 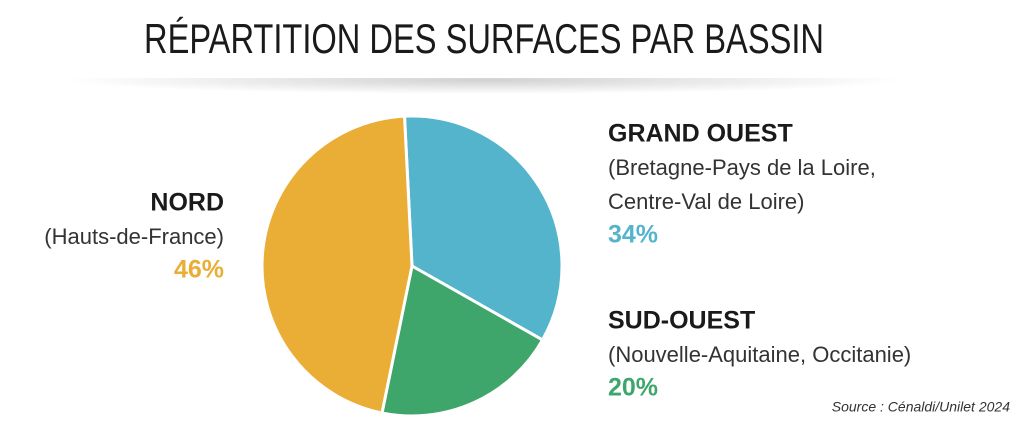 I want to click on value-label: 46%, so click(x=199, y=270).